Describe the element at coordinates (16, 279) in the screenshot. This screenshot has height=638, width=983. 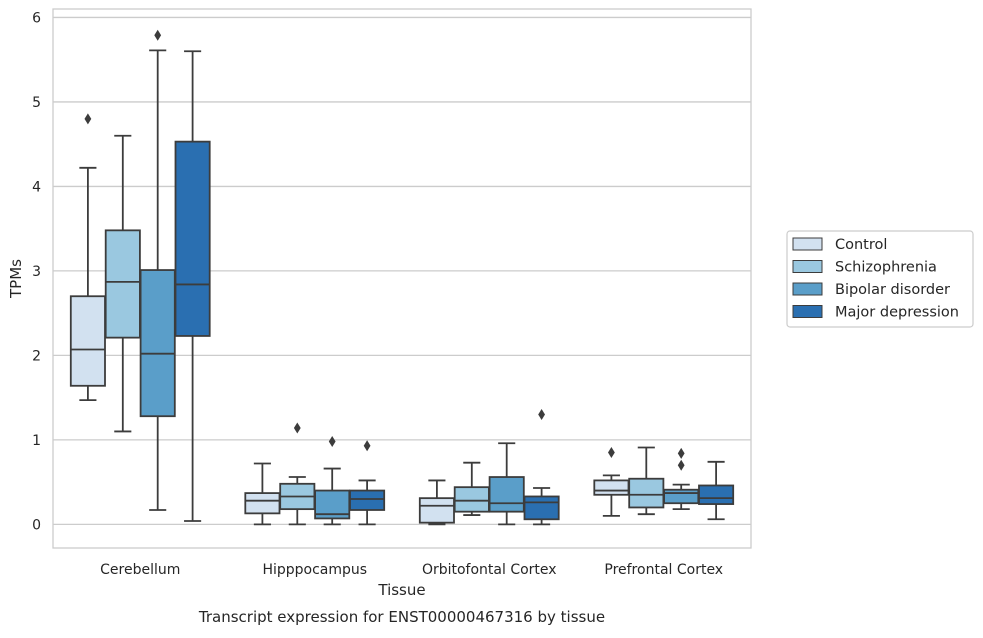
I see `y-axis-title: TPMs` at that location.